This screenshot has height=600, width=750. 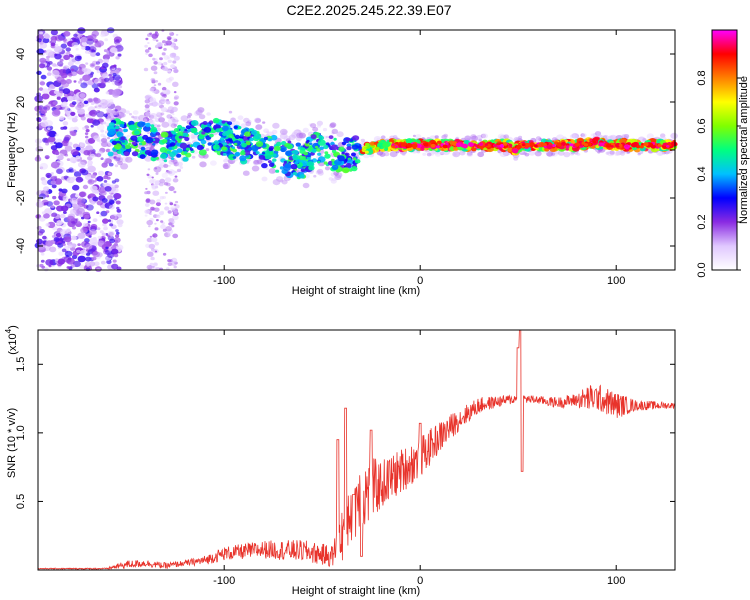 I want to click on y-tick: 0, so click(x=345, y=150).